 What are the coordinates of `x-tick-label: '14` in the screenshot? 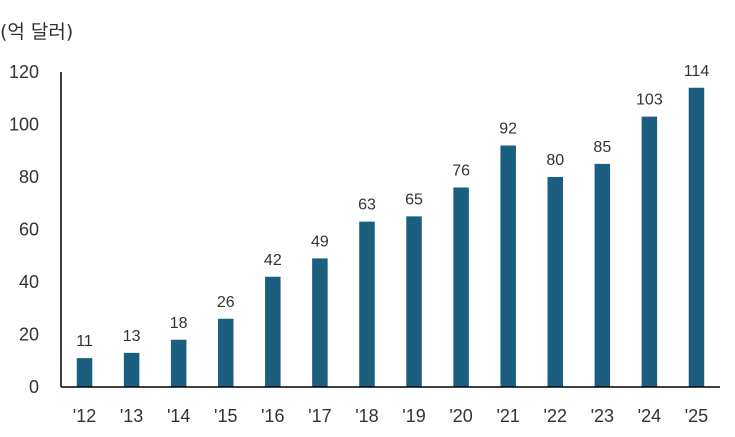 It's located at (178, 416).